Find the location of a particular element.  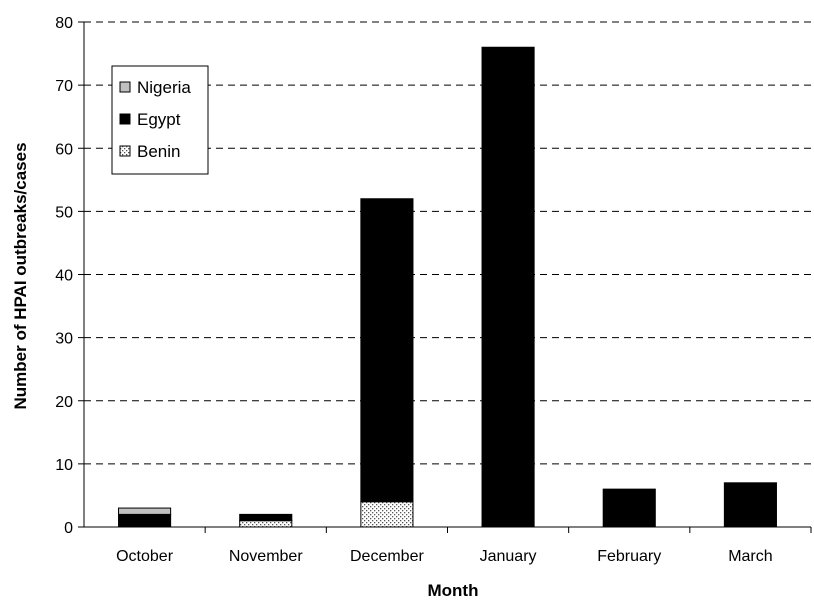

legend-swatch-egypt is located at coordinates (125, 119).